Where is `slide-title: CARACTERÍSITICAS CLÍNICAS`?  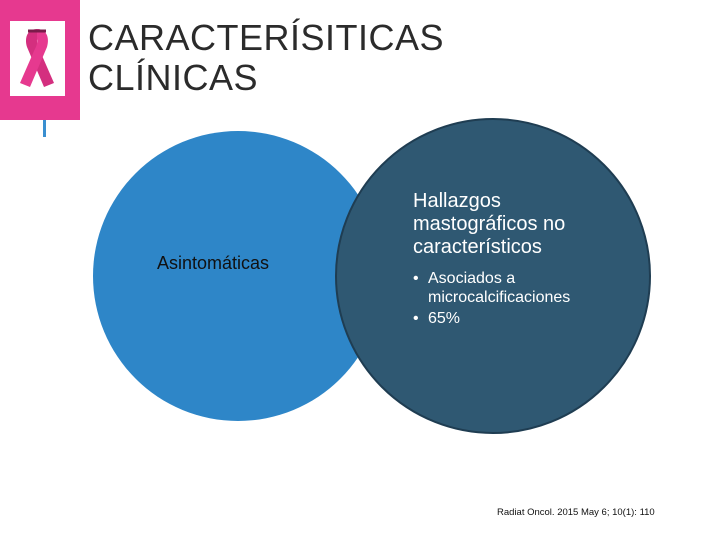 slide-title: CARACTERÍSITICAS CLÍNICAS is located at coordinates (266, 58).